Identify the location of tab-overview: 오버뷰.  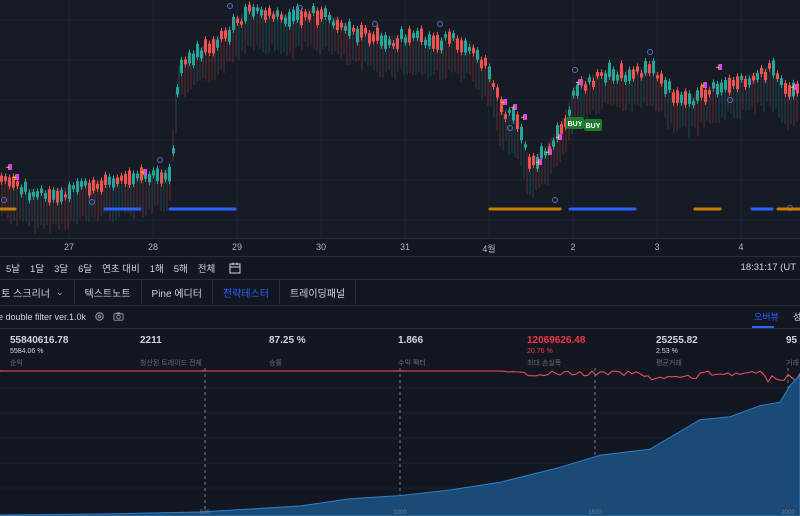
(766, 317).